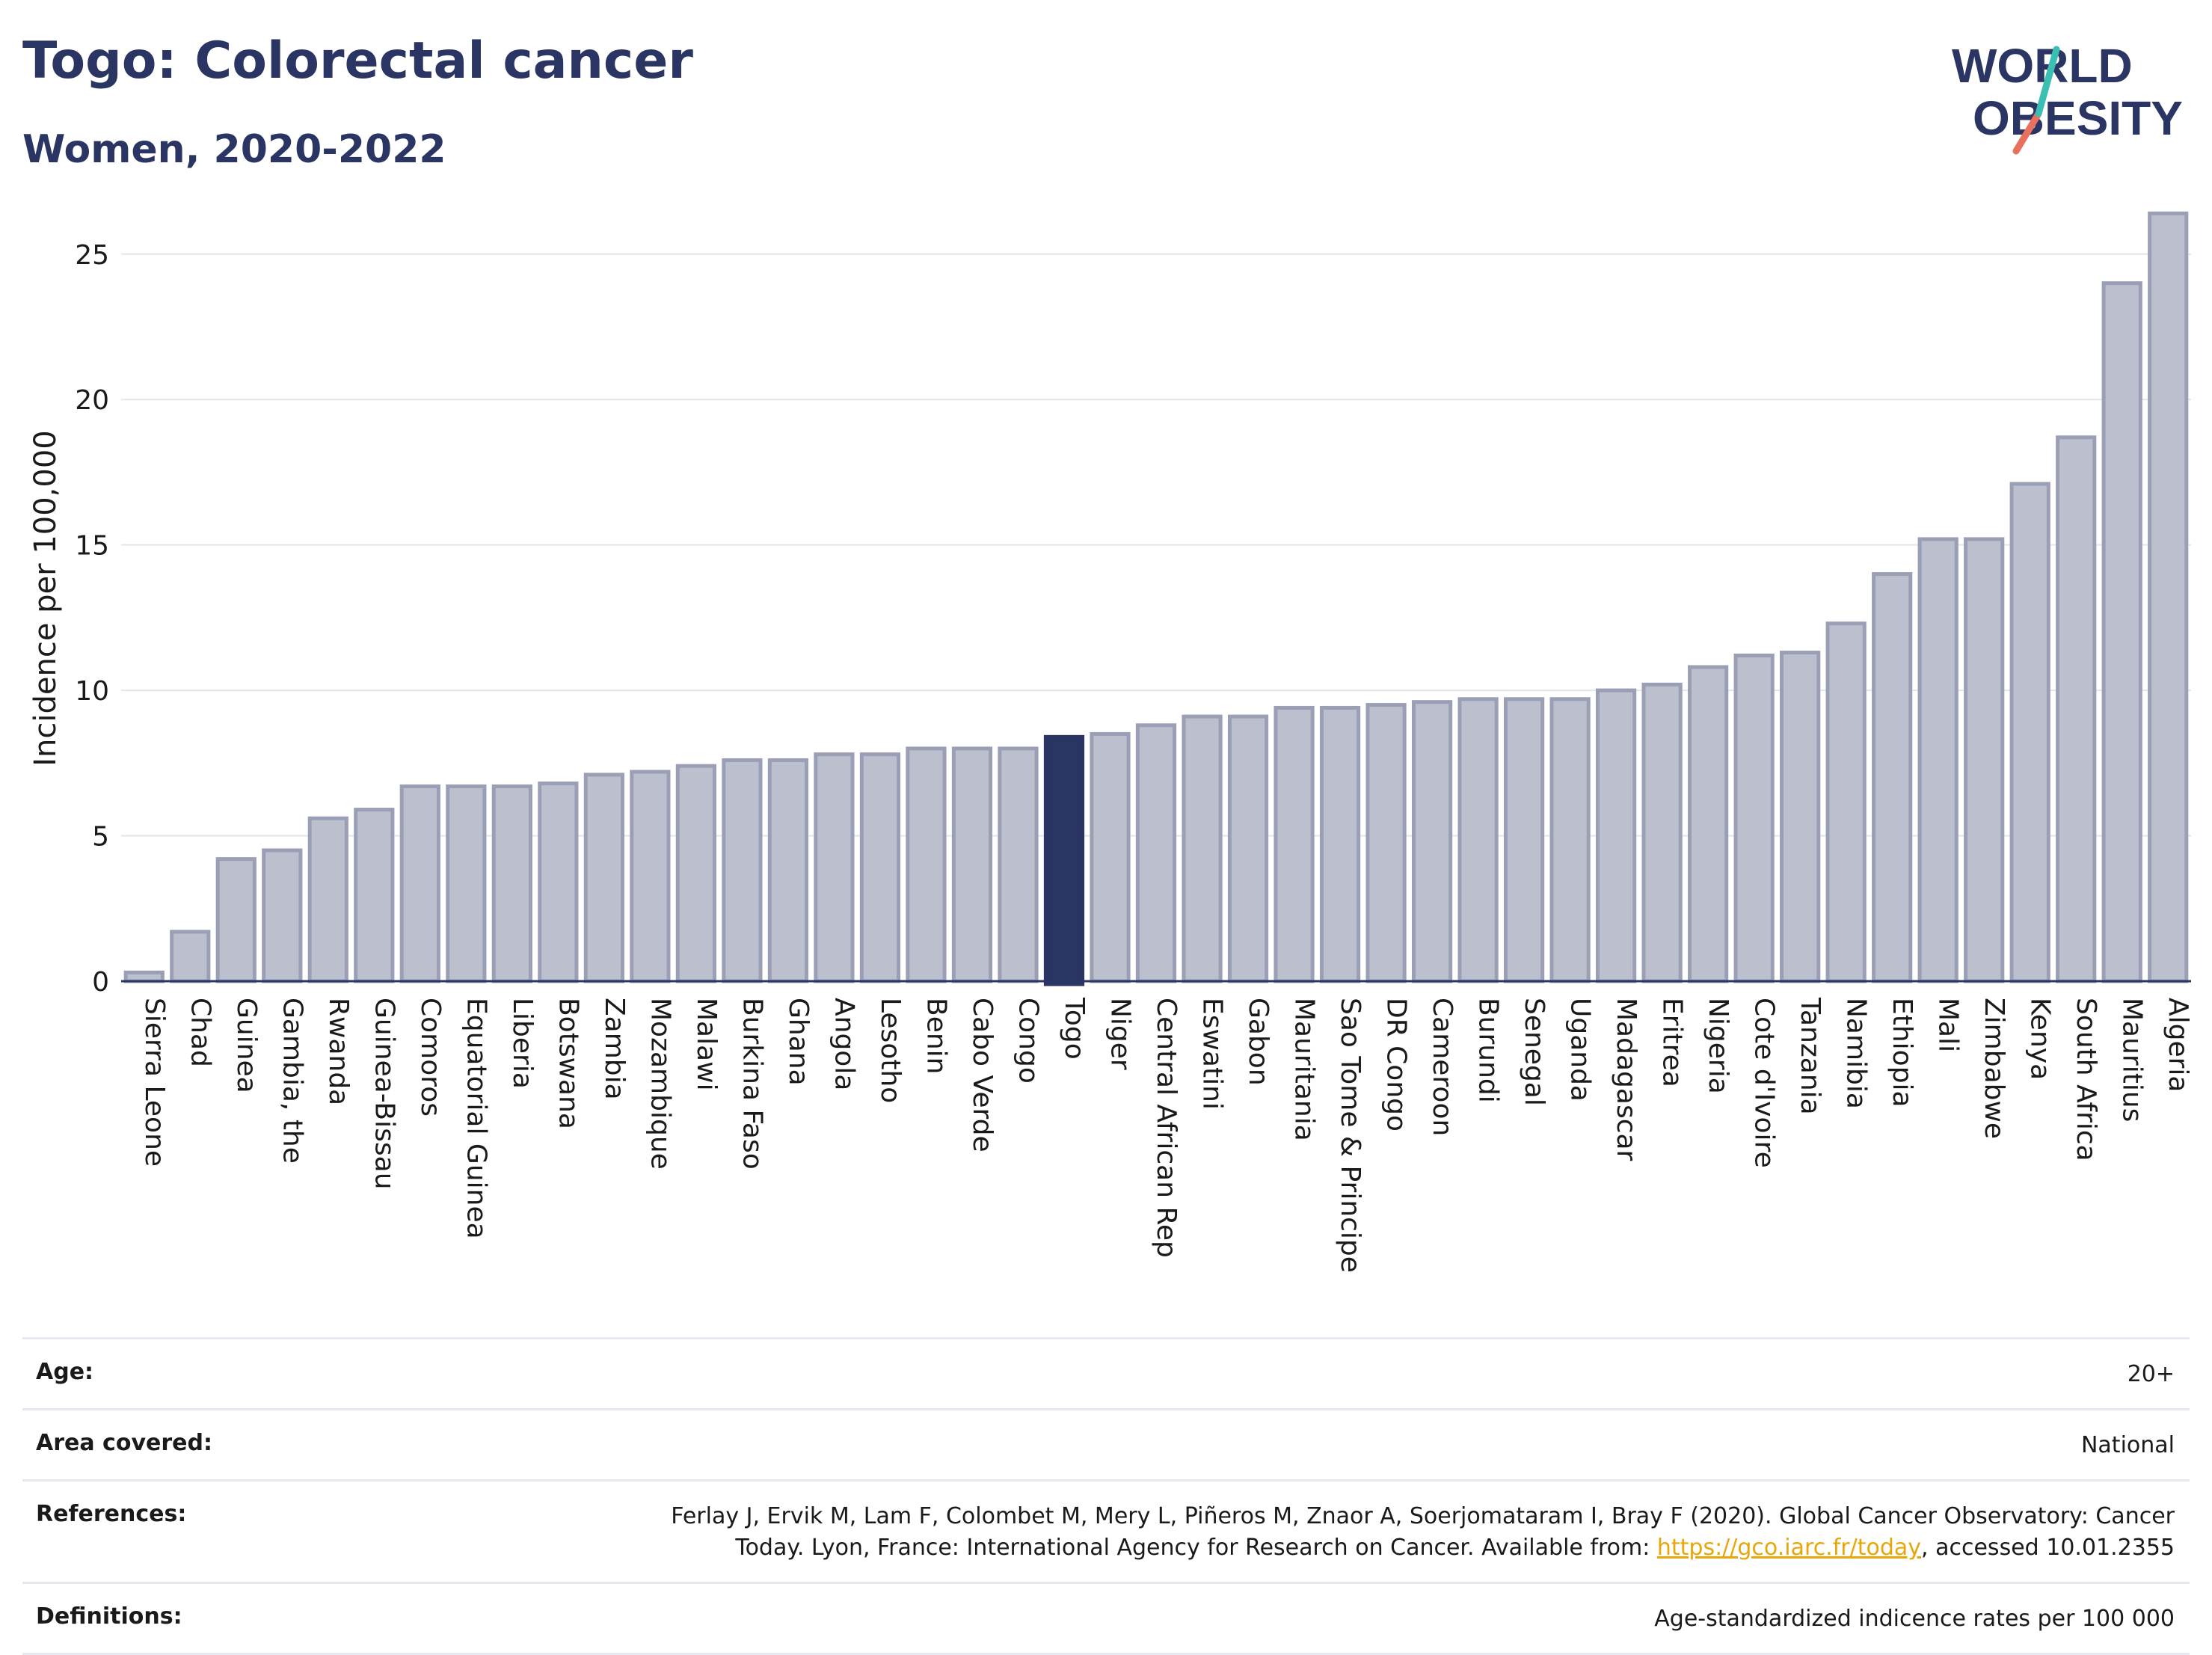 The width and height of the screenshot is (2212, 1655). I want to click on logo-slash-teal, so click(2047, 81).